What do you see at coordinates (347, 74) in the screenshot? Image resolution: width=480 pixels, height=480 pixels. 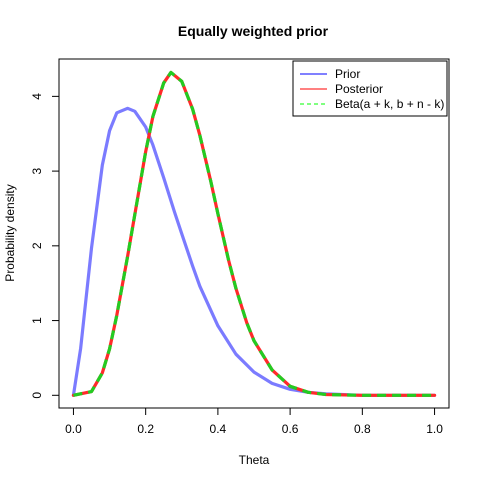 I see `legend-label-1: Prior` at bounding box center [347, 74].